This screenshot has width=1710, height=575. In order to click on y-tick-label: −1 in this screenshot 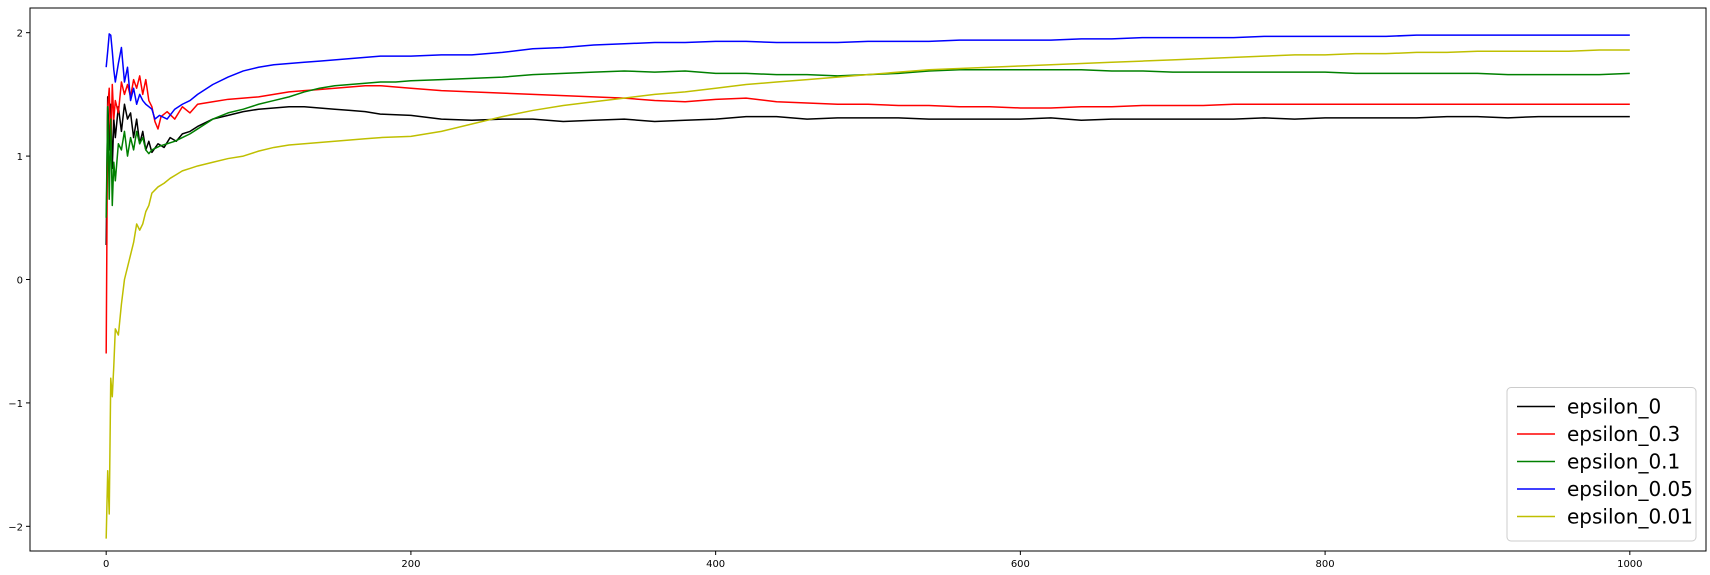, I will do `click(15, 404)`.